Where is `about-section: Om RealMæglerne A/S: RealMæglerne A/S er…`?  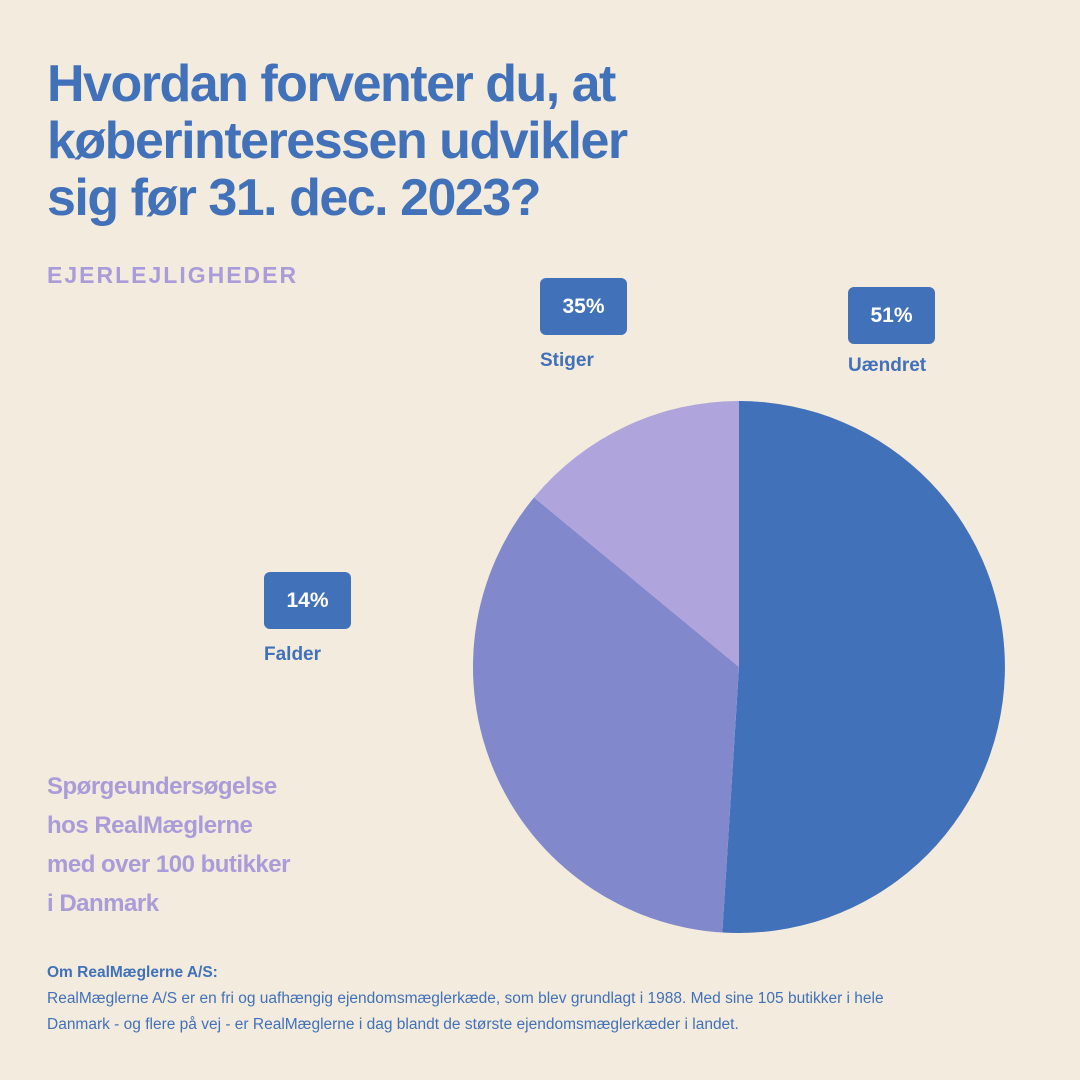
about-section: Om RealMæglerne A/S: RealMæglerne A/S er… is located at coordinates (542, 999).